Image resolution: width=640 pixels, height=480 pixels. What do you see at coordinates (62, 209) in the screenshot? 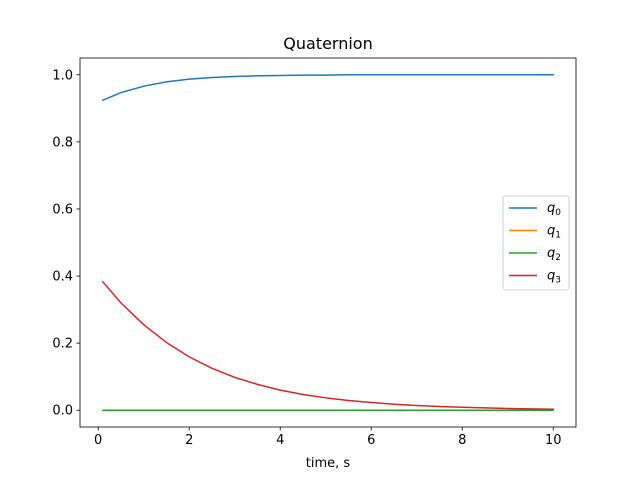
I see `y-tick-label: 0.6` at bounding box center [62, 209].